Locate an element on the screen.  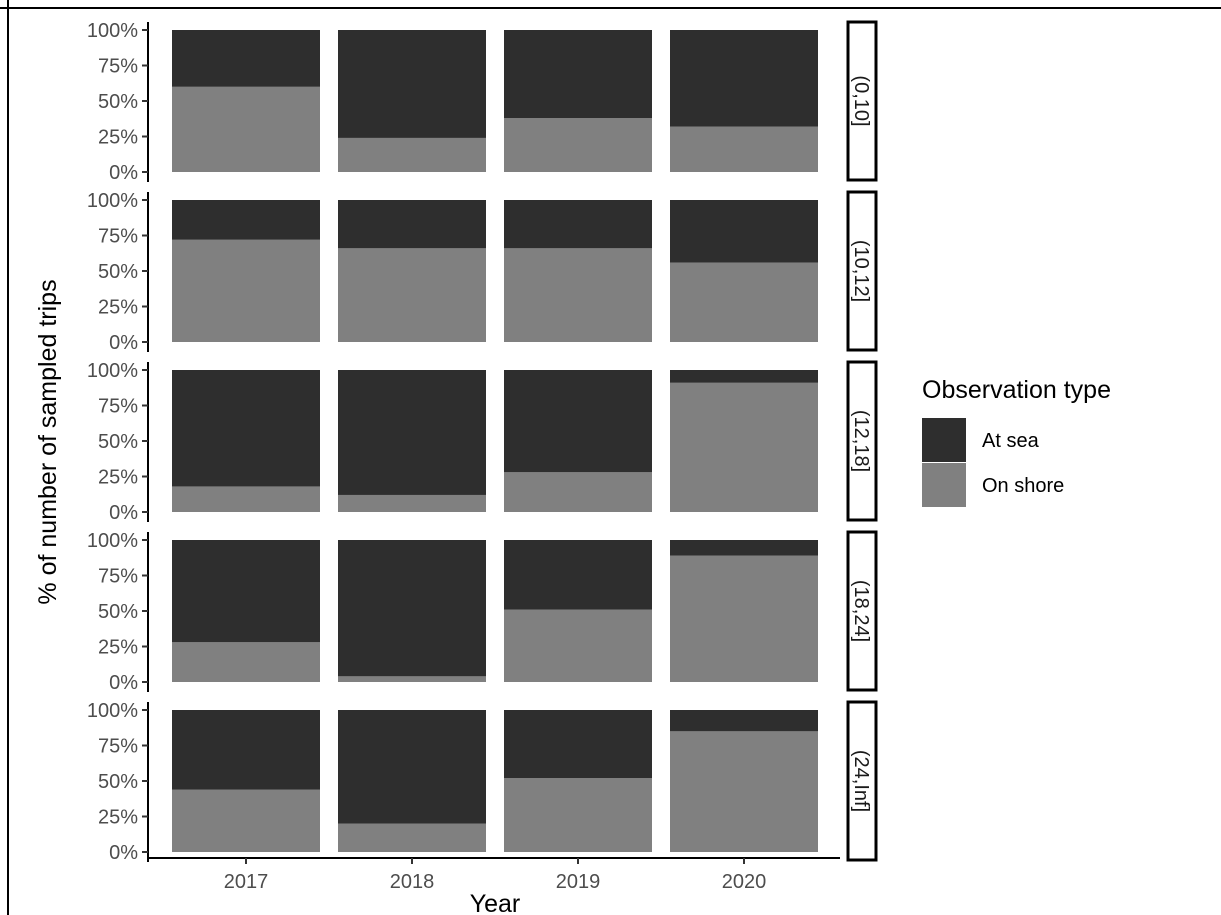
facet-strip-label: (10,12] is located at coordinates (861, 271).